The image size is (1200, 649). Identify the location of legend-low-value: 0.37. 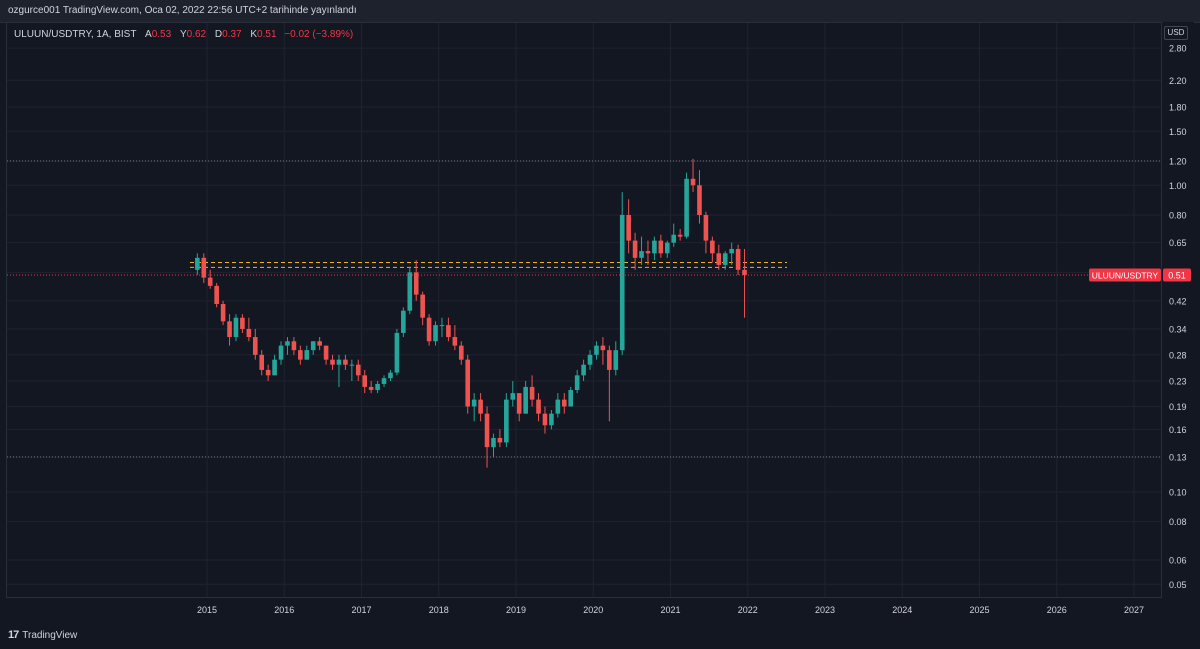
(232, 34).